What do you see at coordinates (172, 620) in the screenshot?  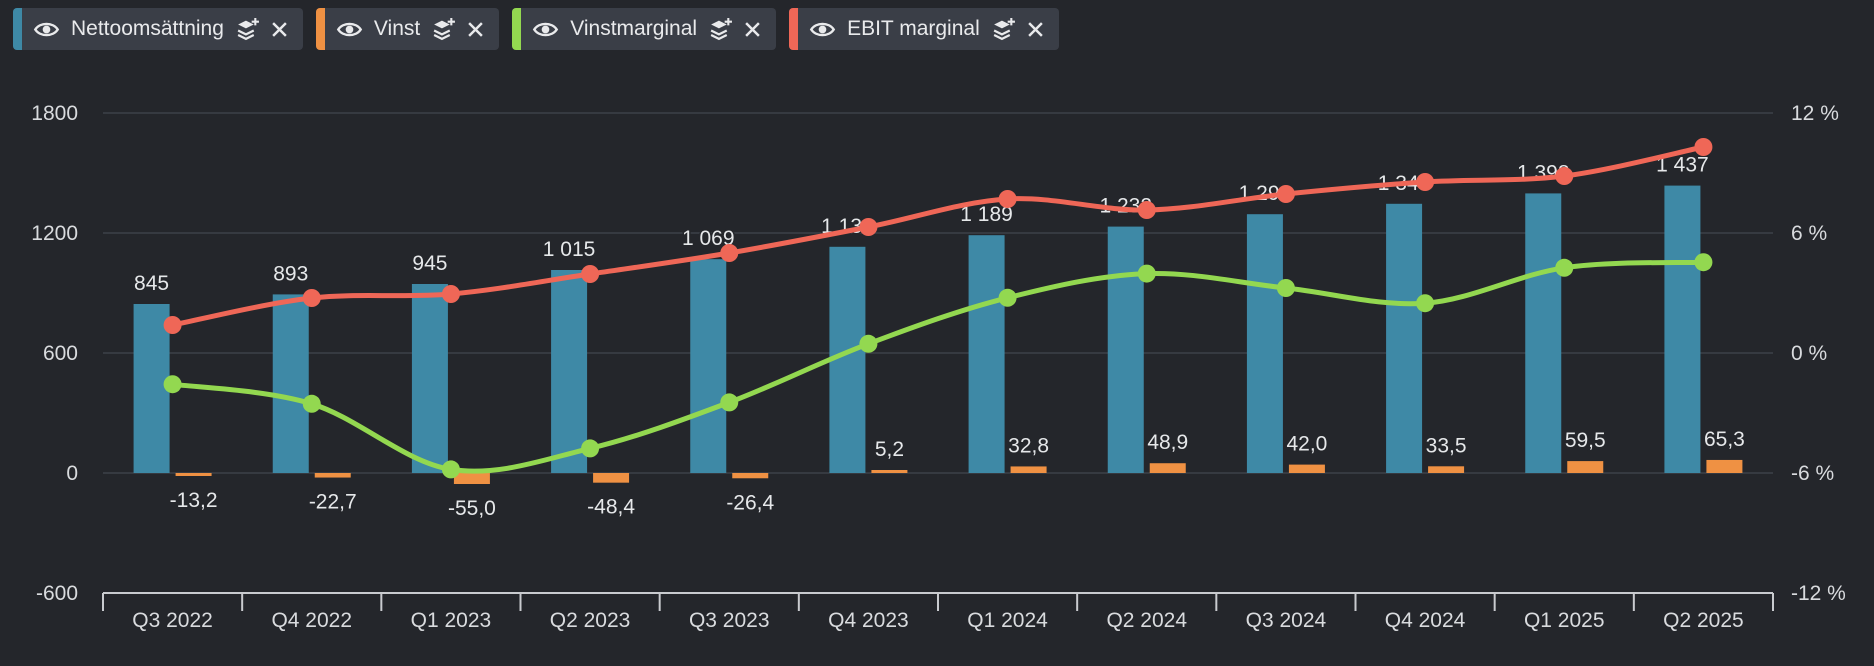 I see `svg-text: Q3 2022` at bounding box center [172, 620].